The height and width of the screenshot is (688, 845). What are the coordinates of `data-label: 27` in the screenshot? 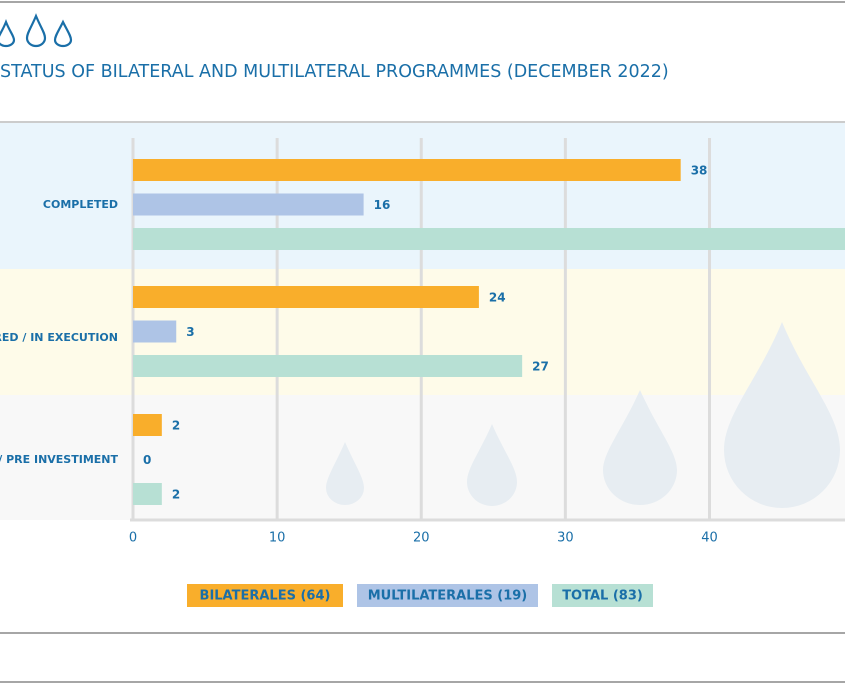 It's located at (540, 367).